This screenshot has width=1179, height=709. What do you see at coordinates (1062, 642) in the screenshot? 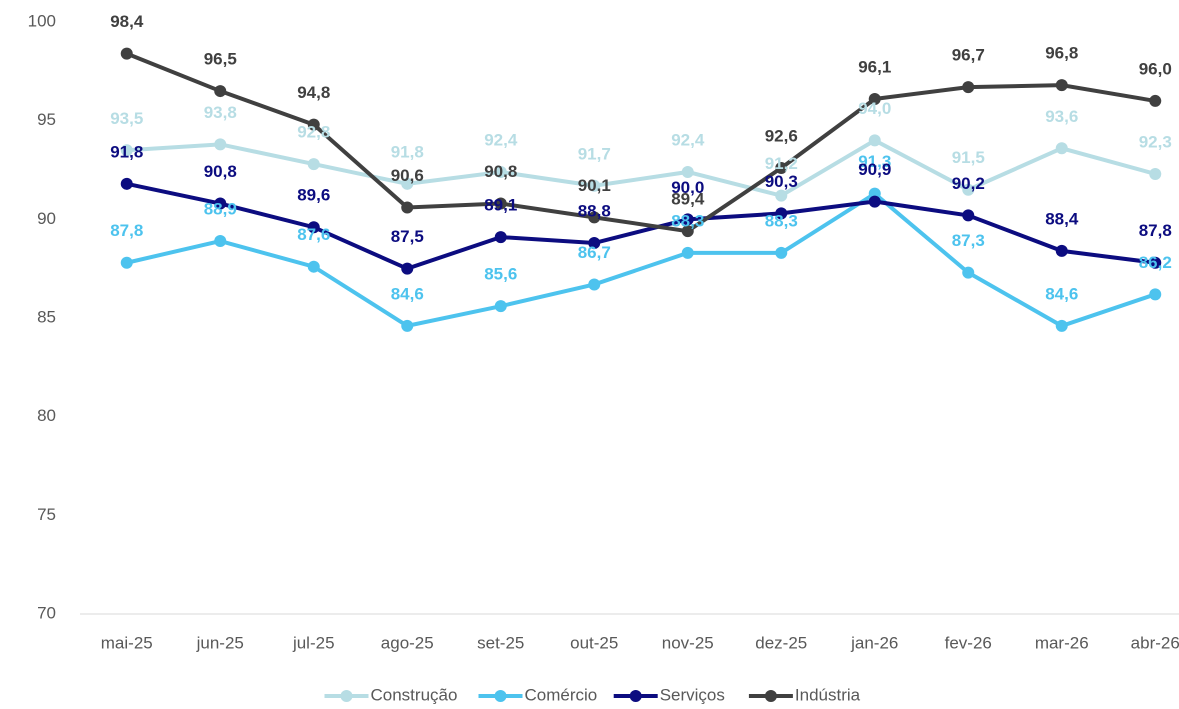
I see `x-tick-label: mar-26` at bounding box center [1062, 642].